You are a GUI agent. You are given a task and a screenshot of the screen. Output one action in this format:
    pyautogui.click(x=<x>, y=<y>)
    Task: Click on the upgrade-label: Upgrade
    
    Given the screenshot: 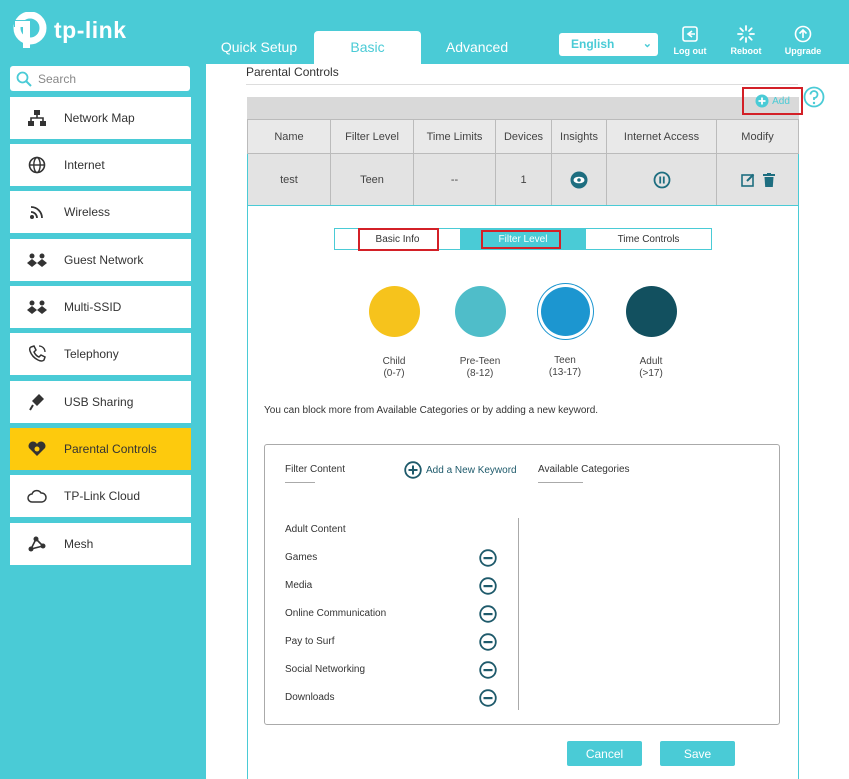 What is the action you would take?
    pyautogui.click(x=803, y=51)
    